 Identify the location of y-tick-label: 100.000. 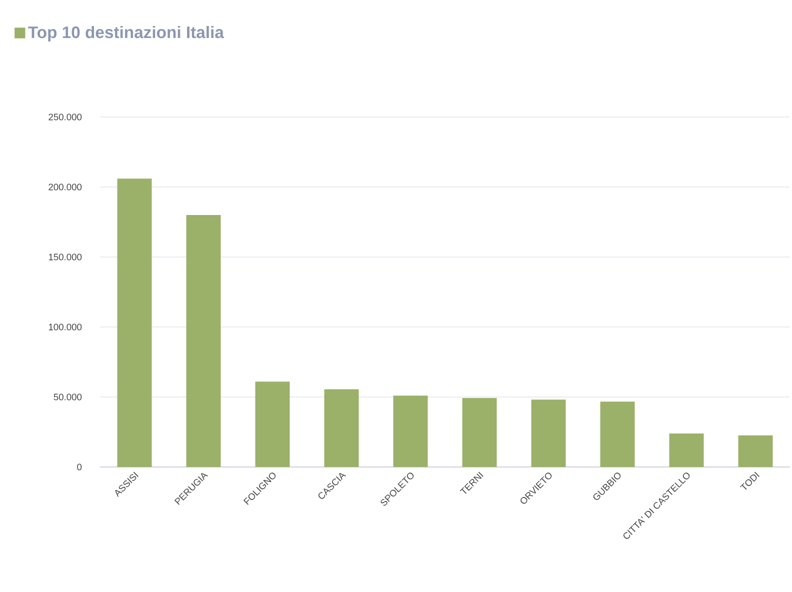
(65, 327).